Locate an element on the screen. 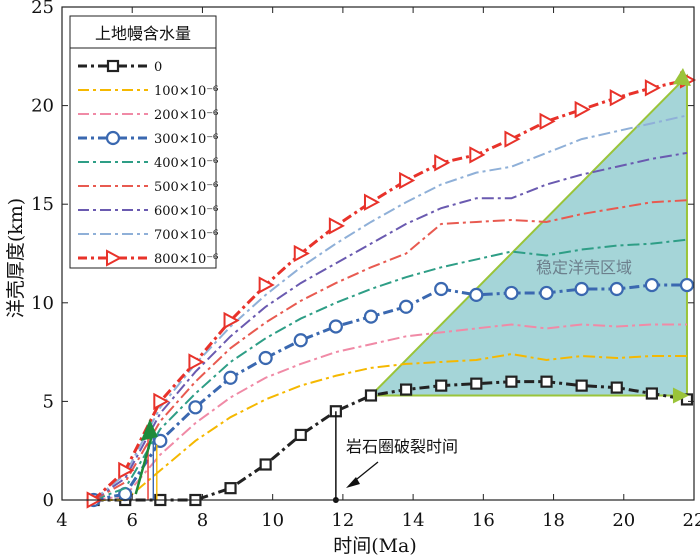 The image size is (700, 560). y-tick-label: 10 is located at coordinates (42, 303).